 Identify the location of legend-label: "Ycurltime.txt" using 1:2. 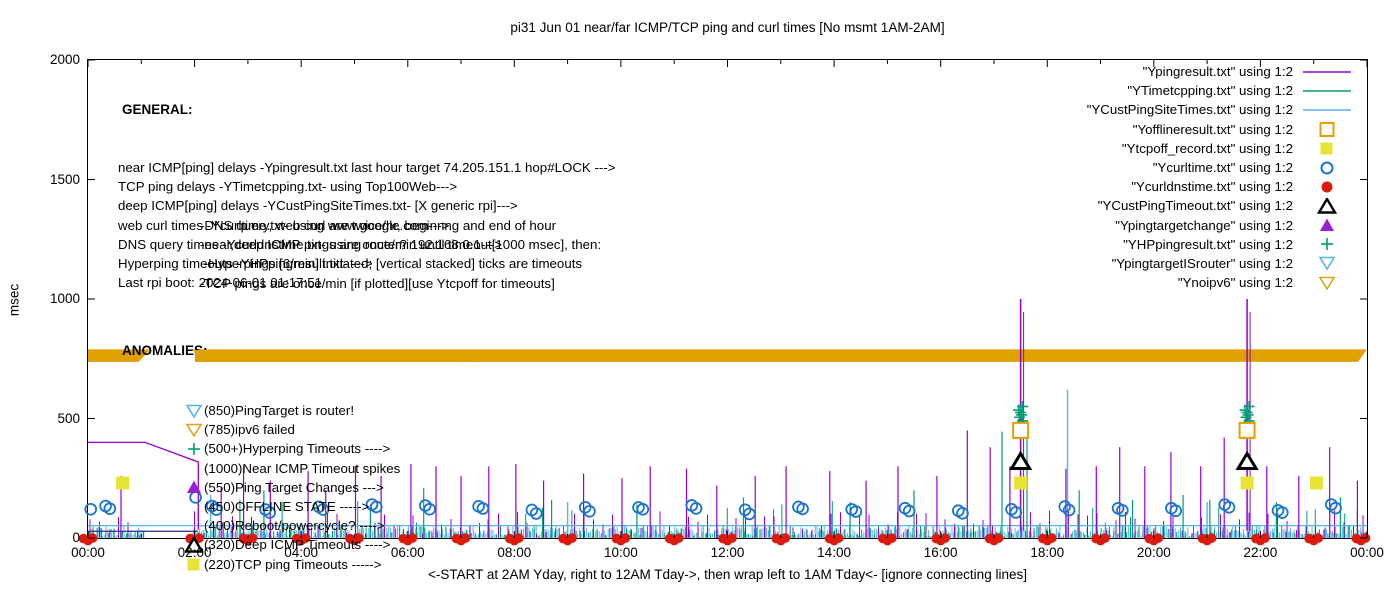
(1222, 168).